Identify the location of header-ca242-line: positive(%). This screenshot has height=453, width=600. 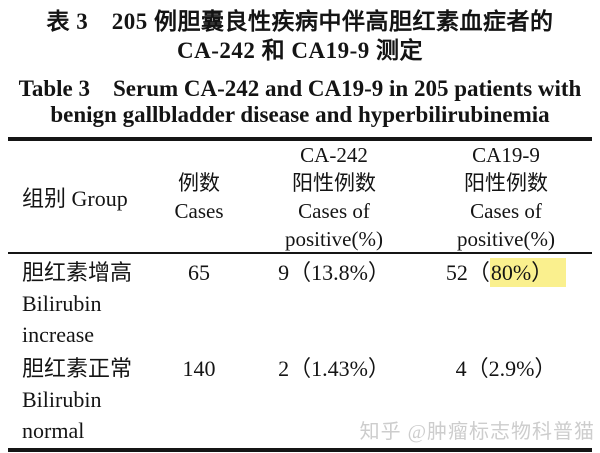
(334, 239).